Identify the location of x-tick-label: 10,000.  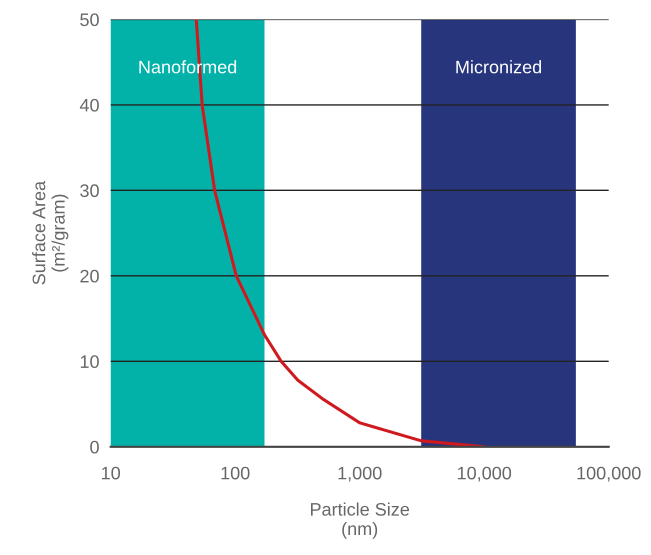
(485, 474).